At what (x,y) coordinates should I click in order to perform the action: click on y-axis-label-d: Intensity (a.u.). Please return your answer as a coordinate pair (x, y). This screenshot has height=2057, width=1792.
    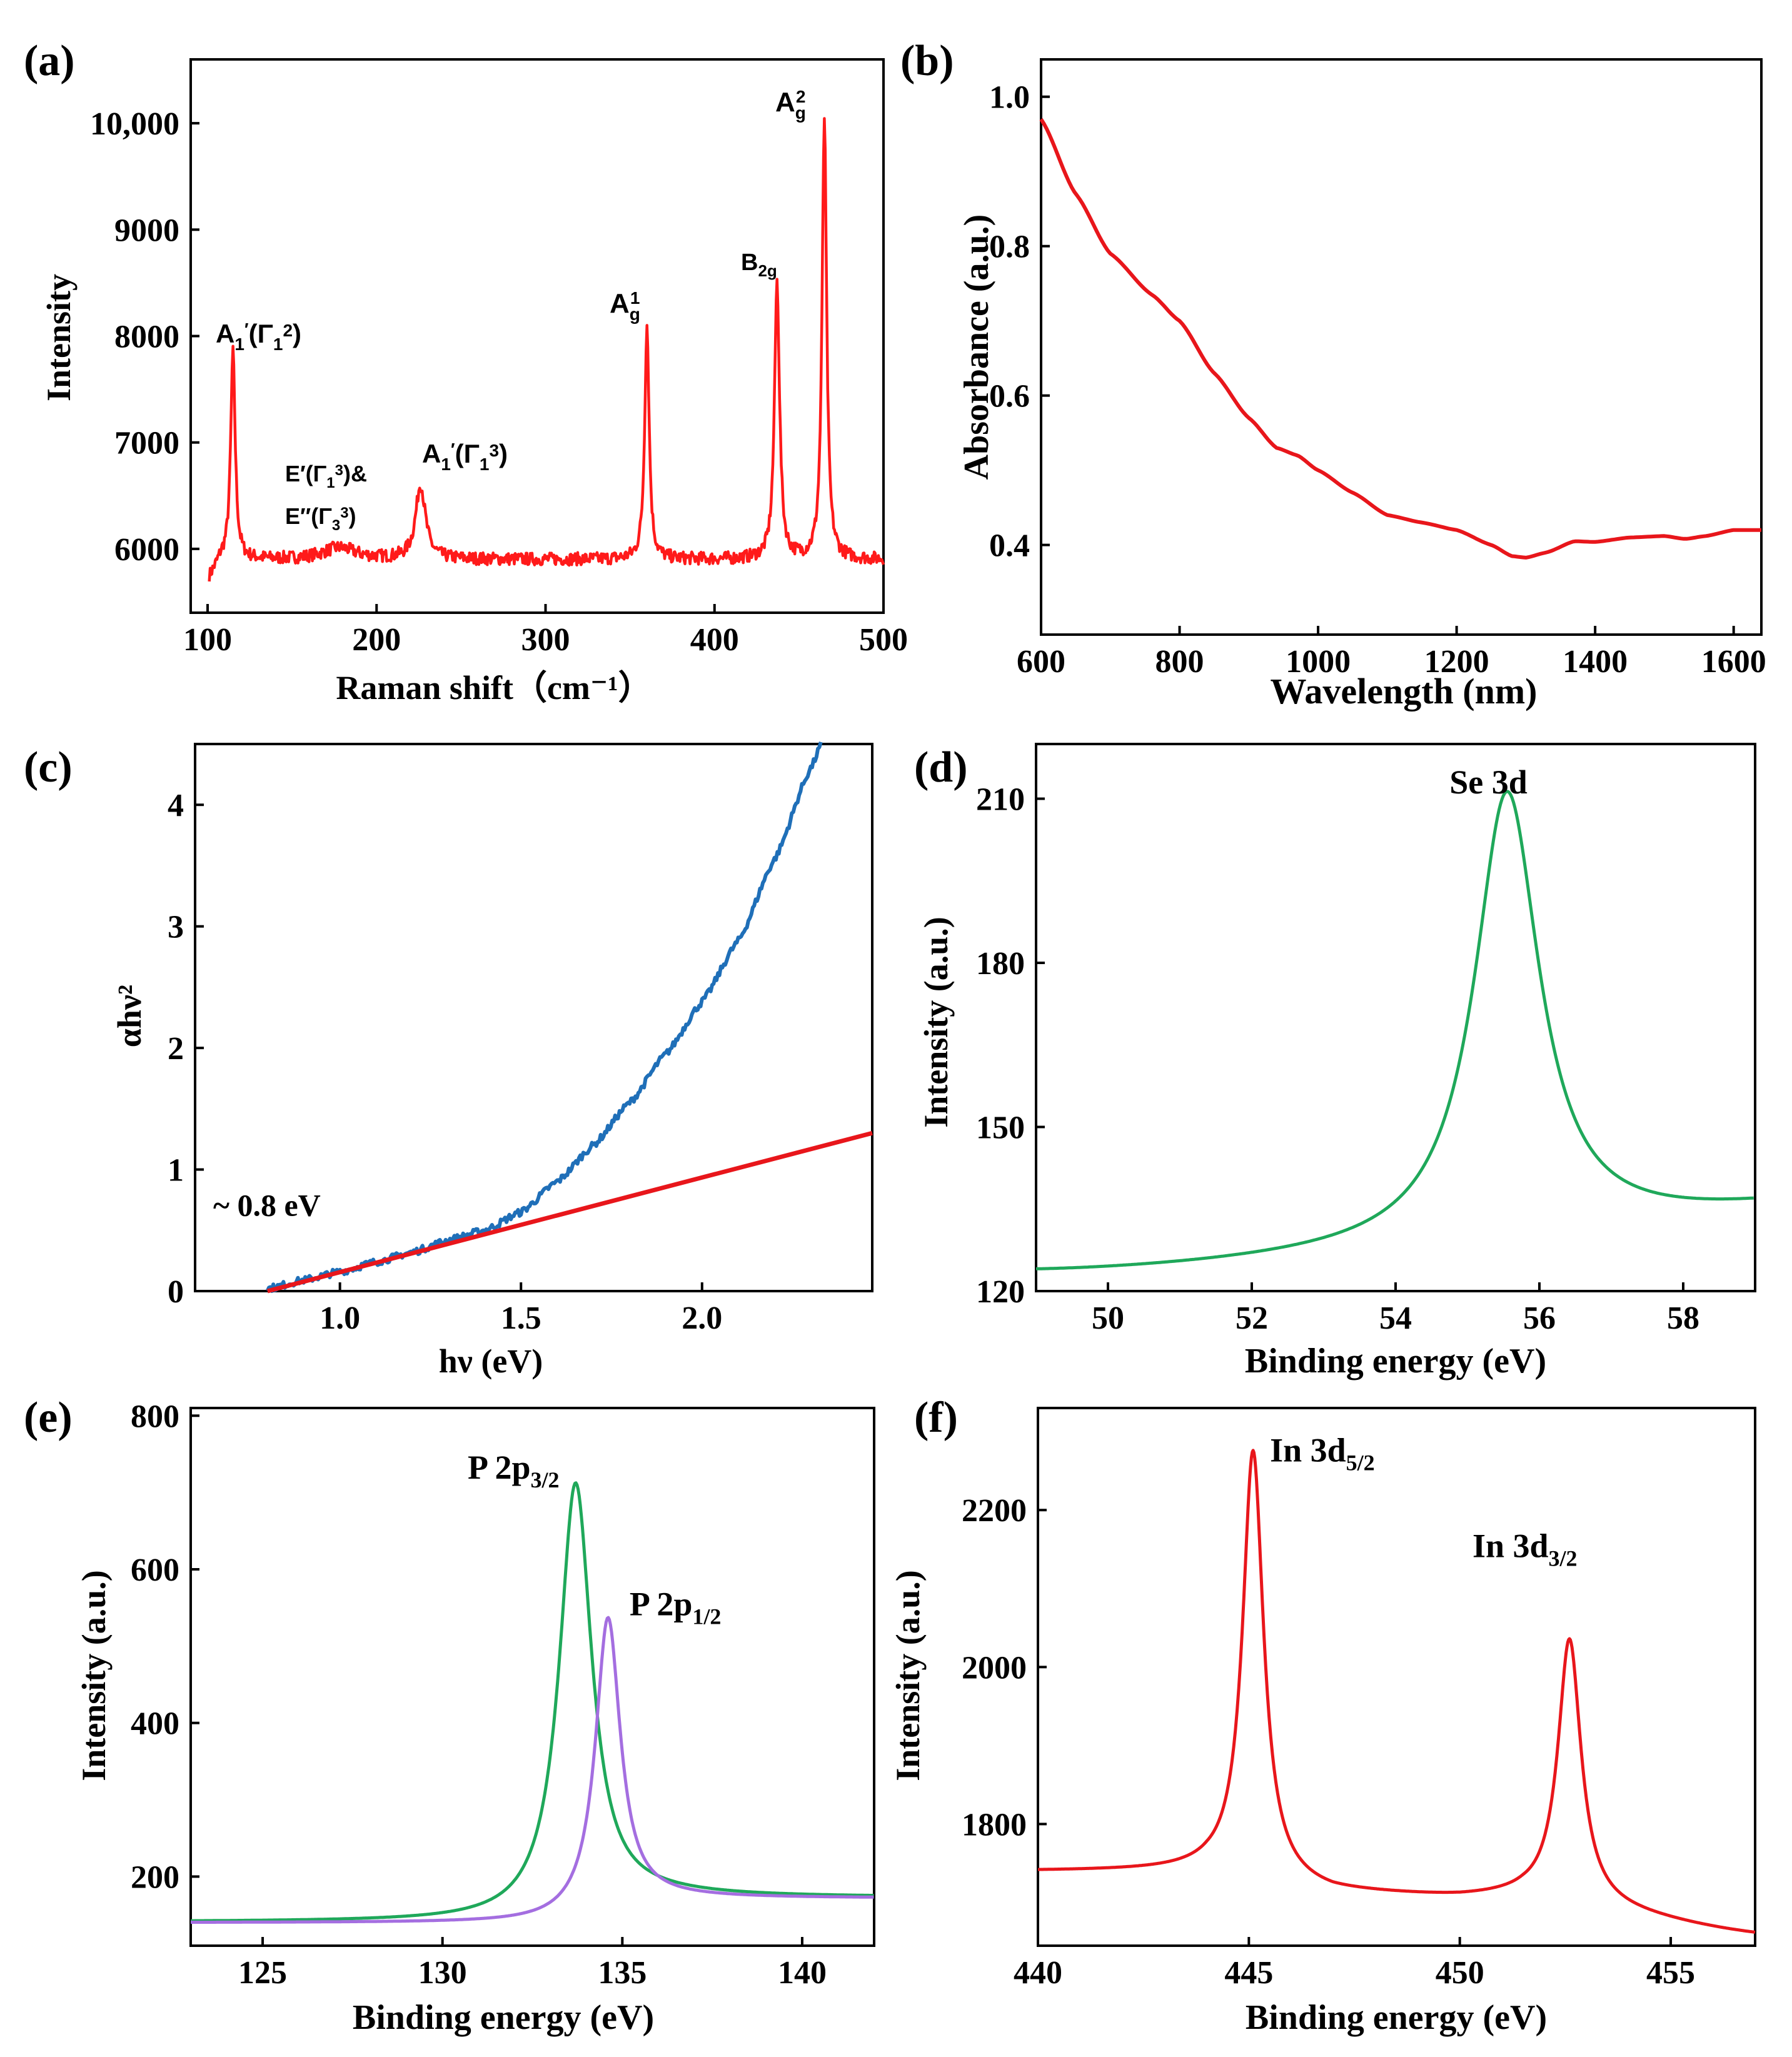
    Looking at the image, I should click on (936, 1023).